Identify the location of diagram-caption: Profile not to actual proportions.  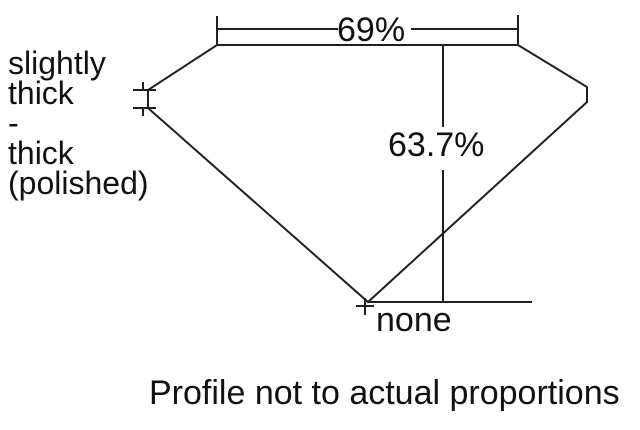
(384, 393).